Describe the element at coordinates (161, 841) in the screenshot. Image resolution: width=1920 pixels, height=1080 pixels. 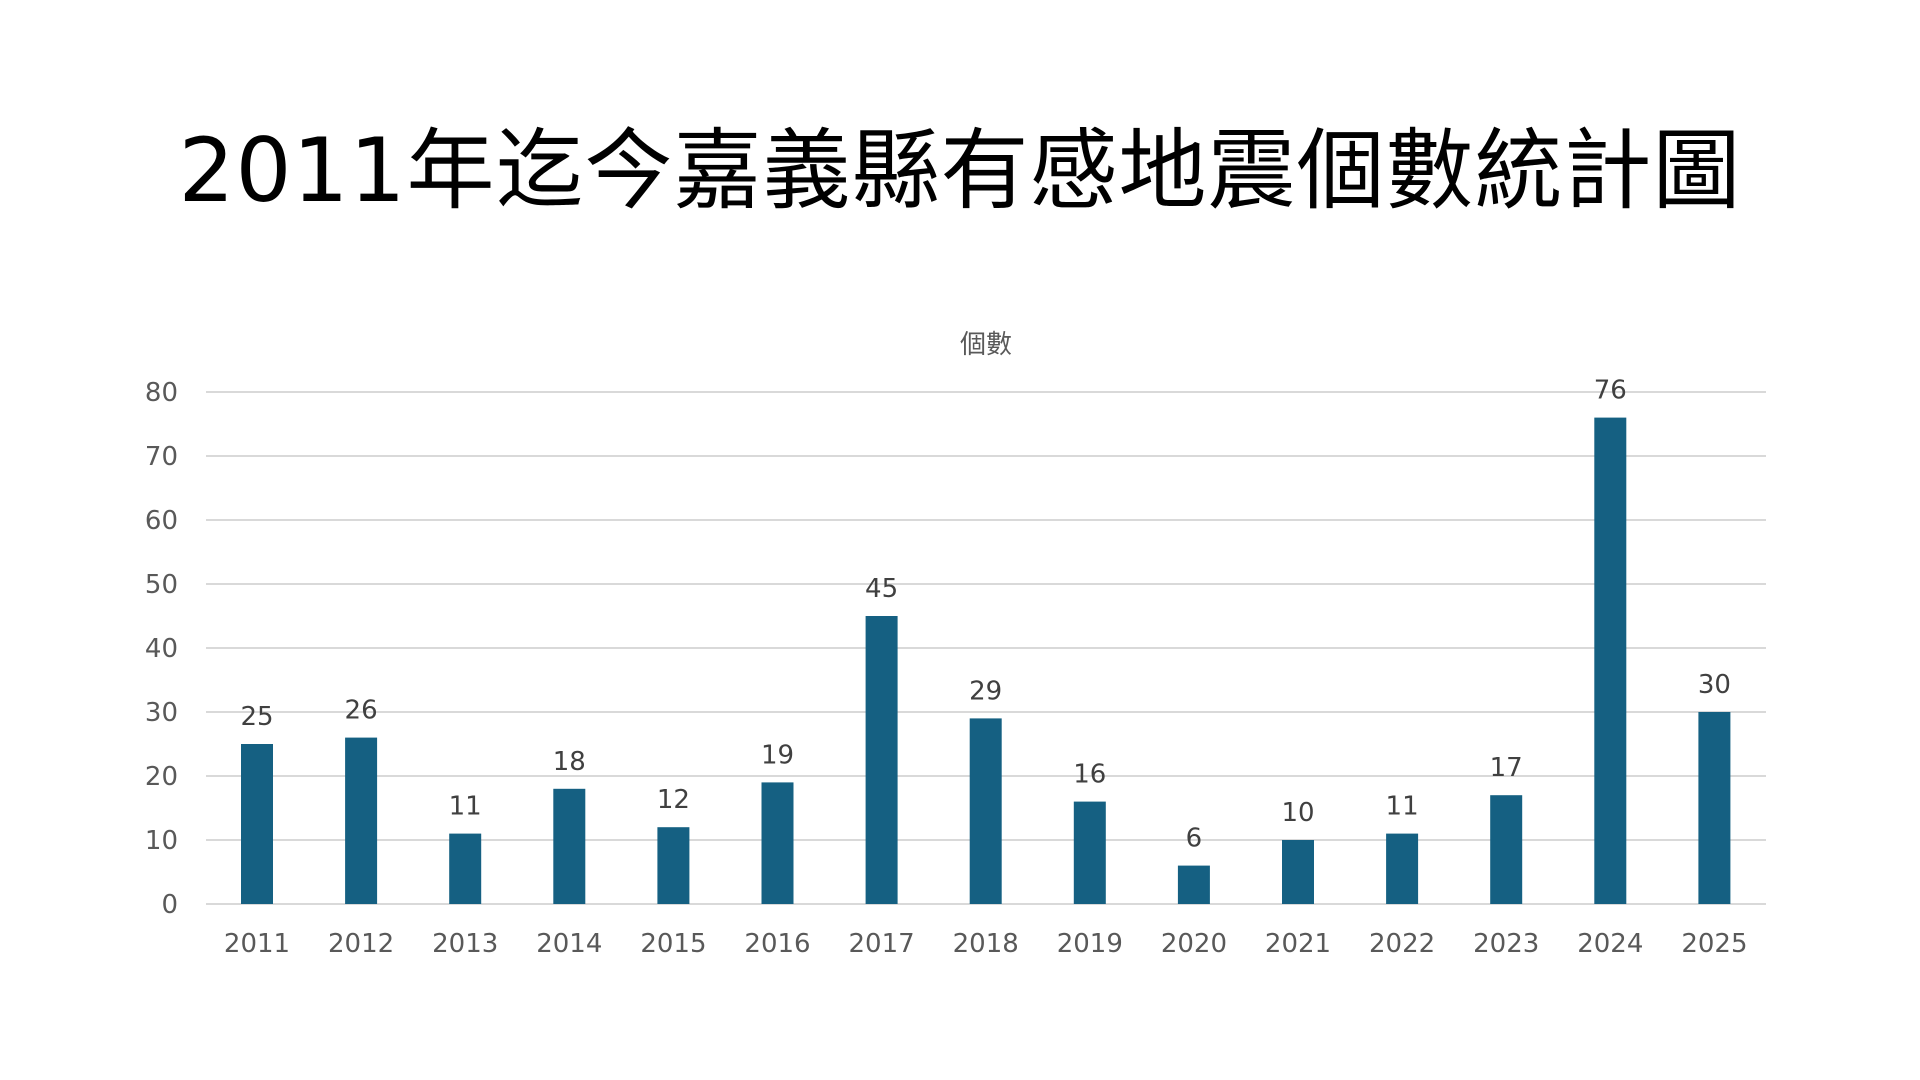
I see `y-tick-label: 10` at that location.